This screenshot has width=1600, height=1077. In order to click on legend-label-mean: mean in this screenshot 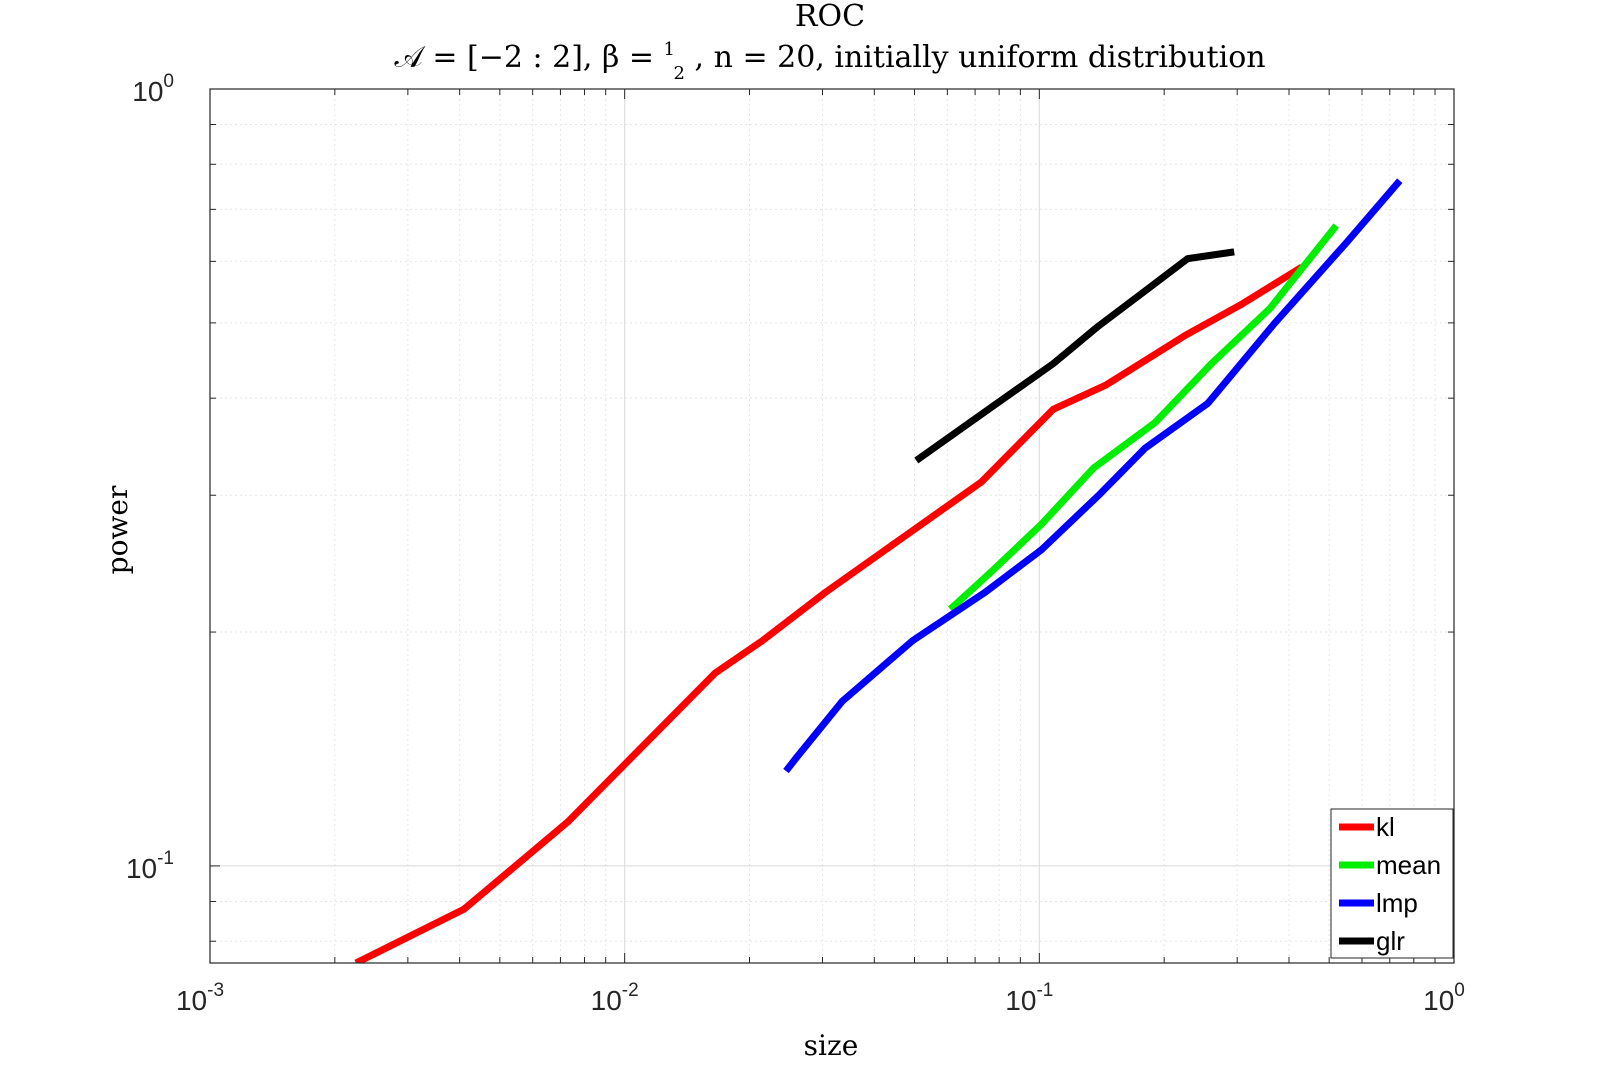, I will do `click(1408, 865)`.